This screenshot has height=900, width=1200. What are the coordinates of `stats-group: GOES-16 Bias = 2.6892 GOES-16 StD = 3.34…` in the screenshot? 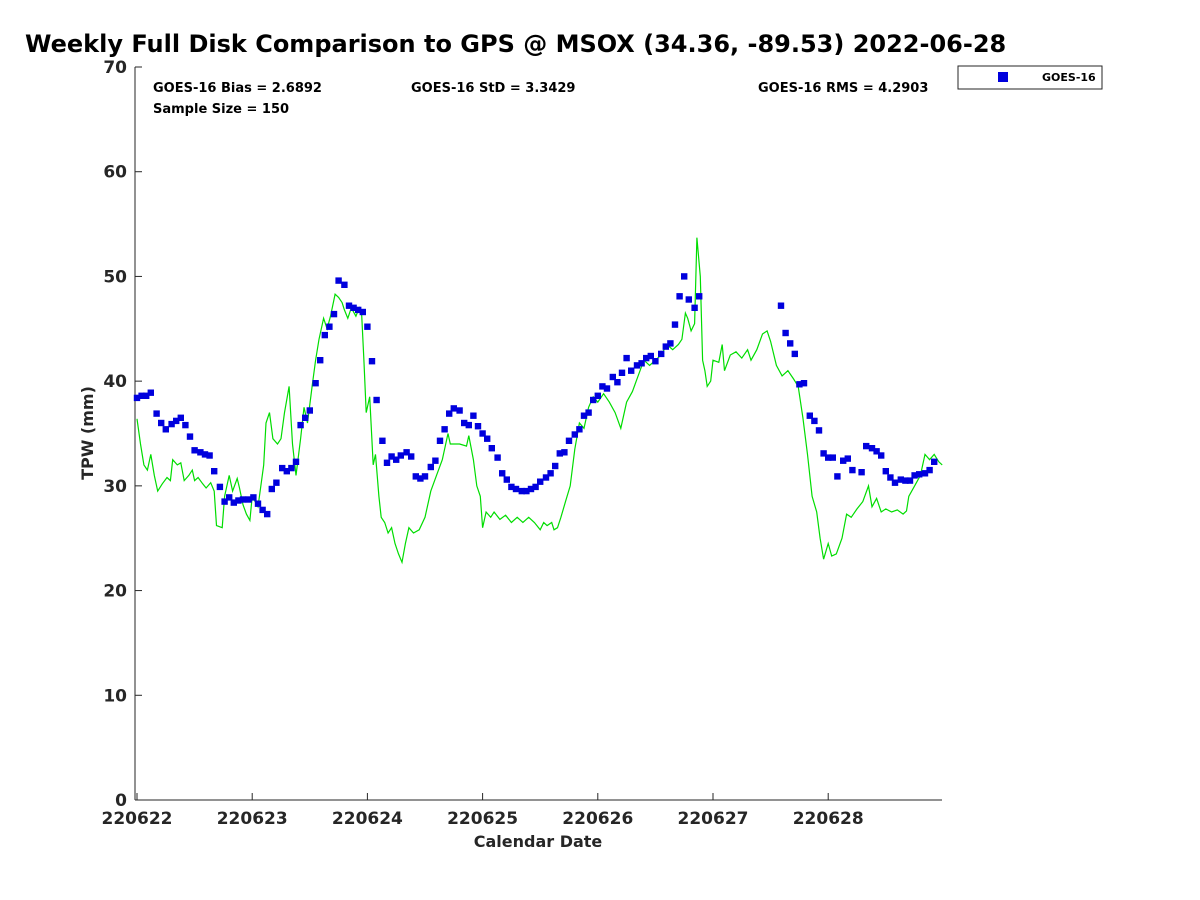 It's located at (540, 99).